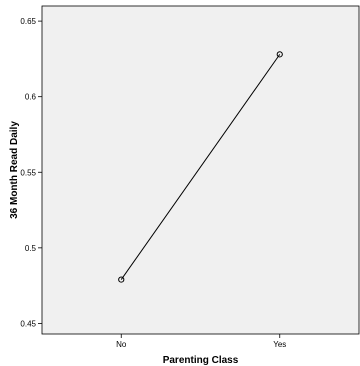 The image size is (360, 366). I want to click on y-tick-label: 0.45, so click(28, 323).